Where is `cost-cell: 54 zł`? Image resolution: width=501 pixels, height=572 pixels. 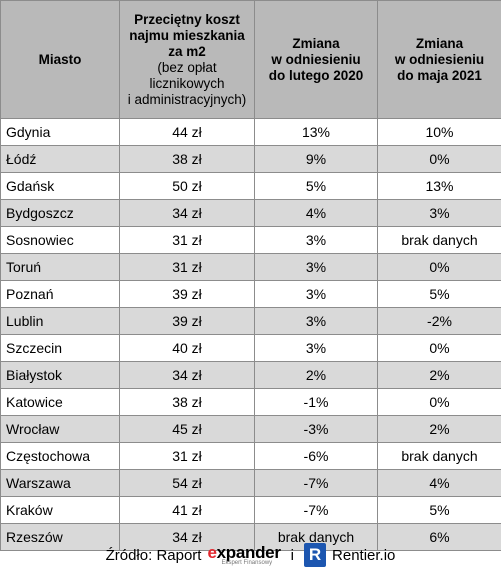
cost-cell: 54 zł is located at coordinates (187, 483).